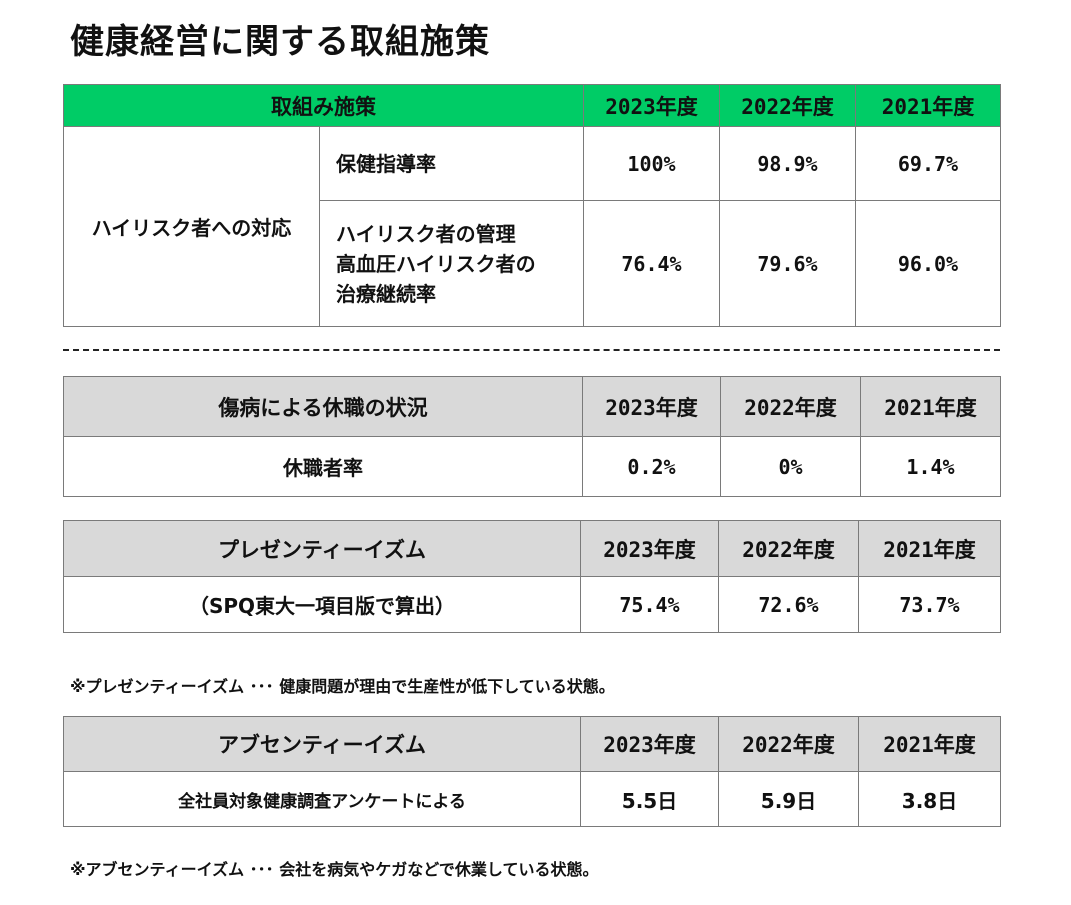 The height and width of the screenshot is (905, 1071). Describe the element at coordinates (323, 466) in the screenshot. I see `row-label-leave-rate: 休職者率` at that location.